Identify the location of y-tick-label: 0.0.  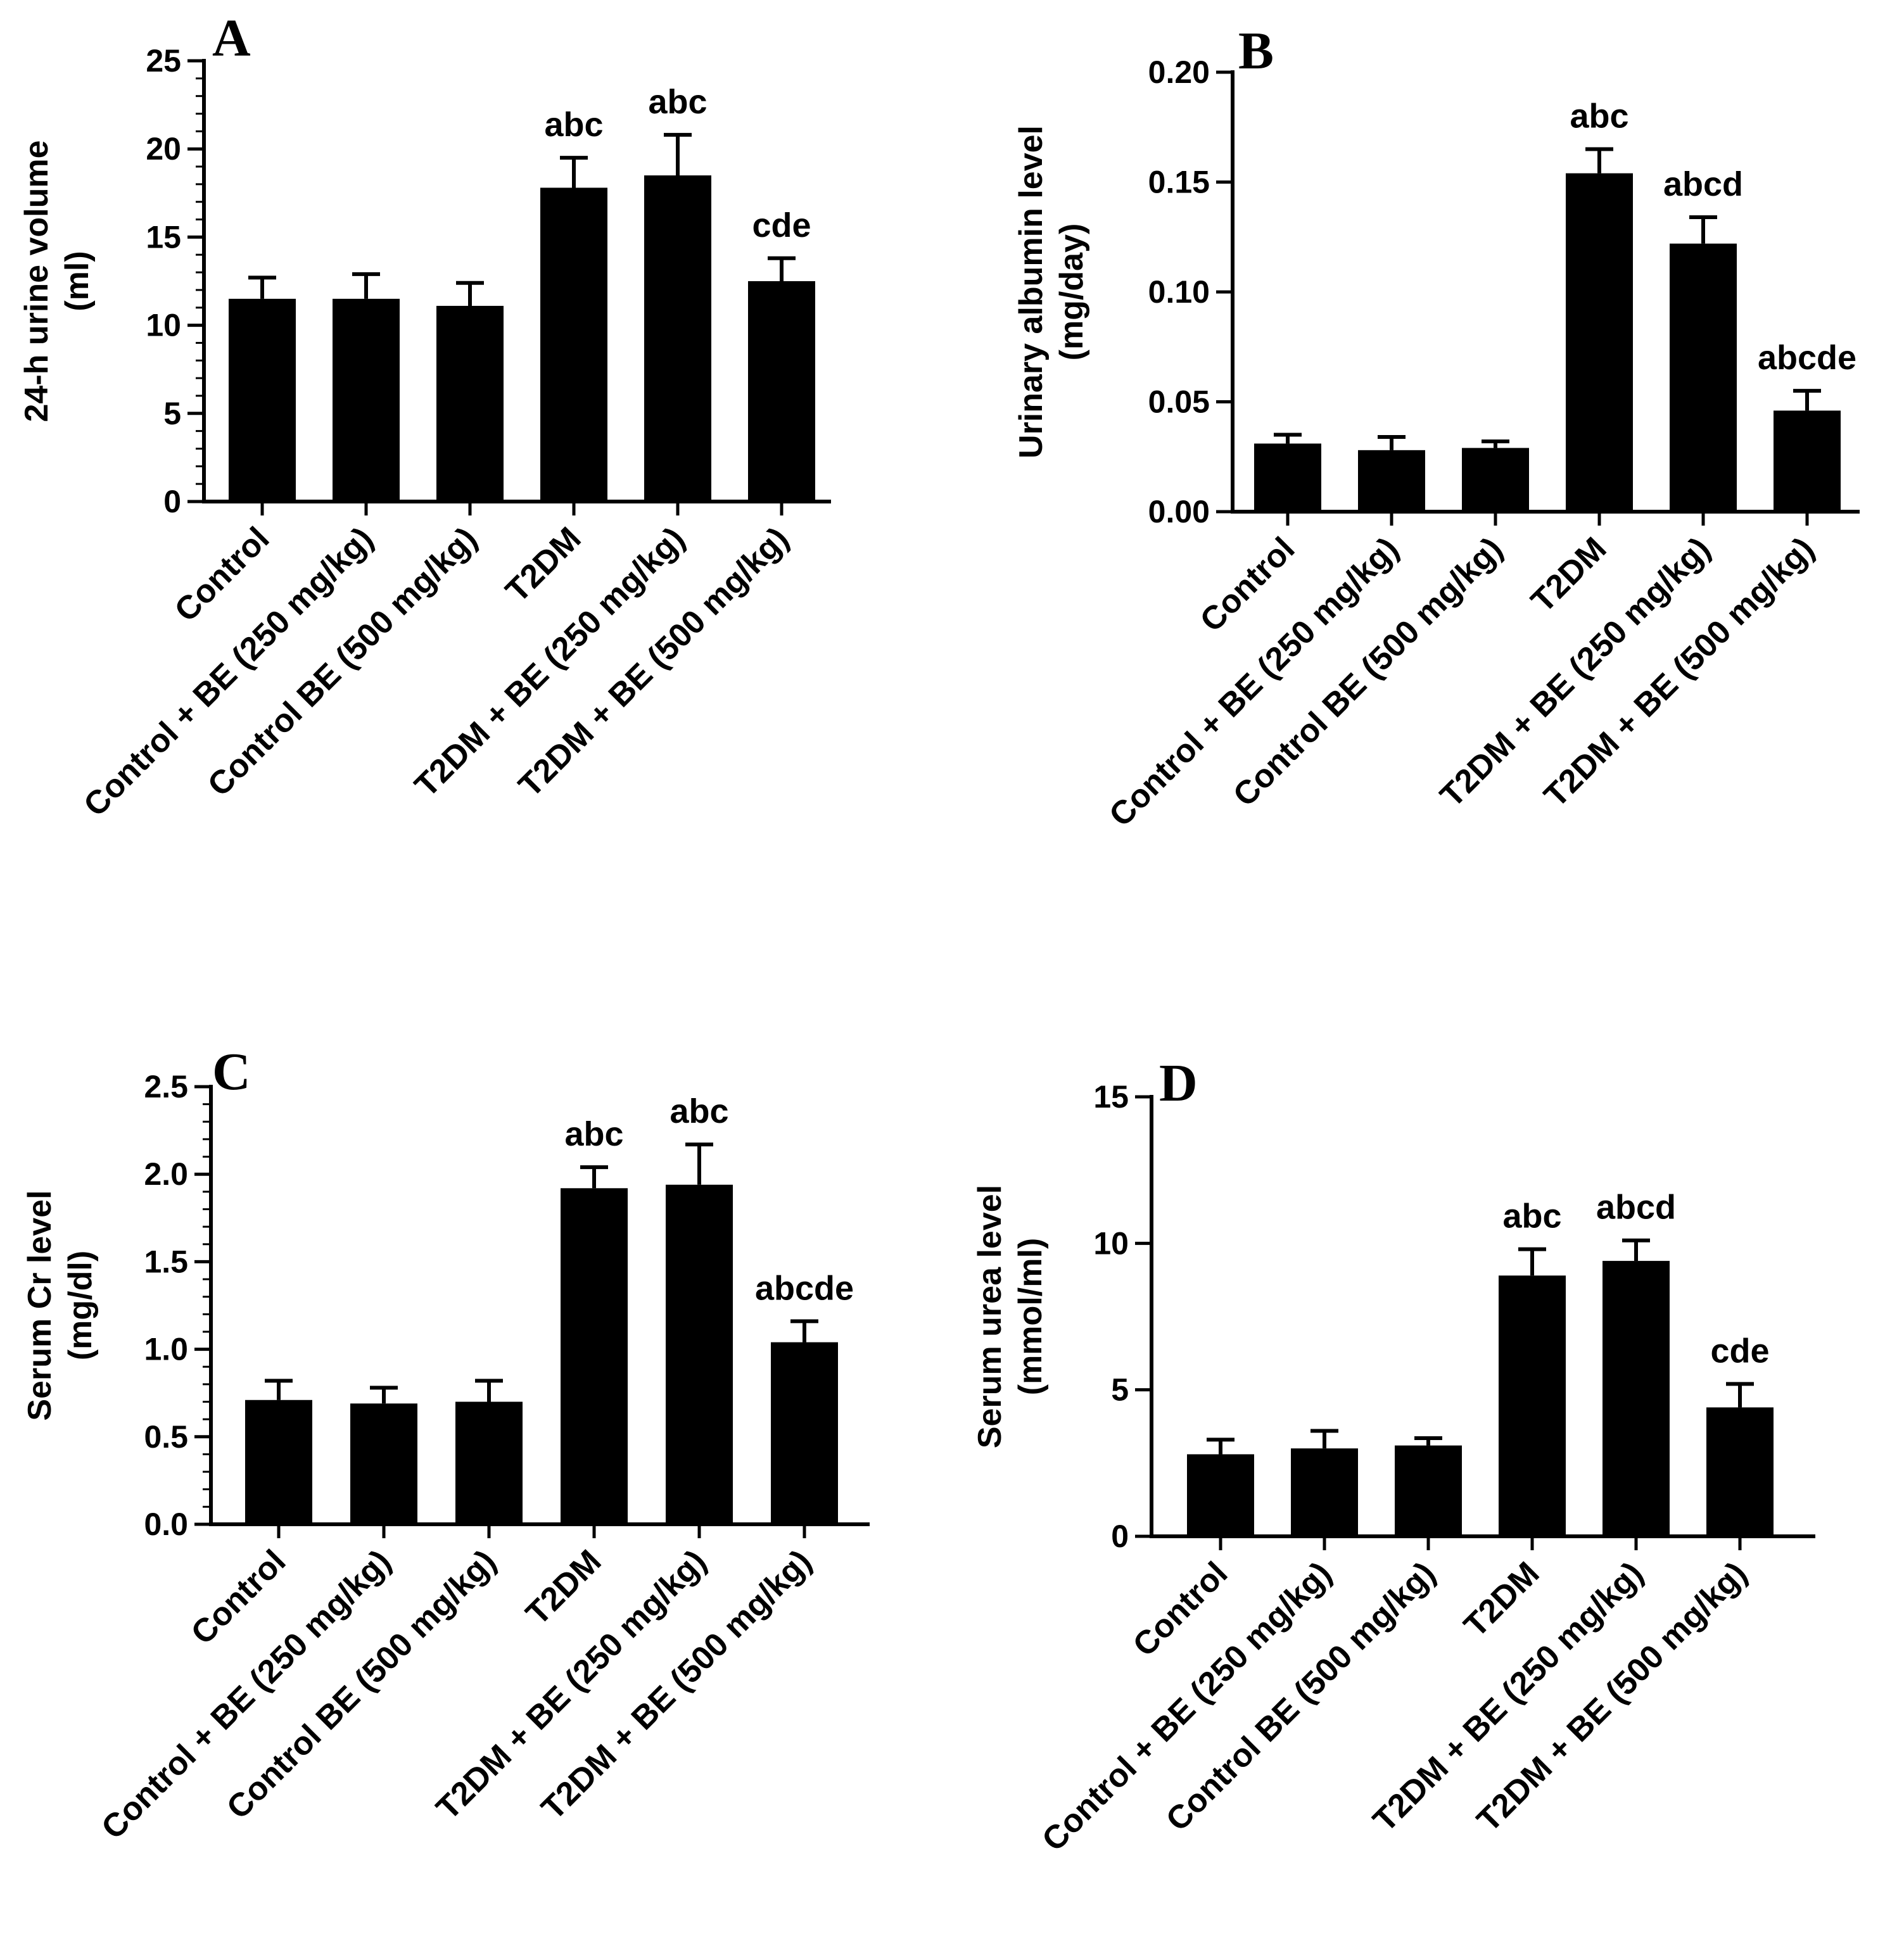
(166, 1524).